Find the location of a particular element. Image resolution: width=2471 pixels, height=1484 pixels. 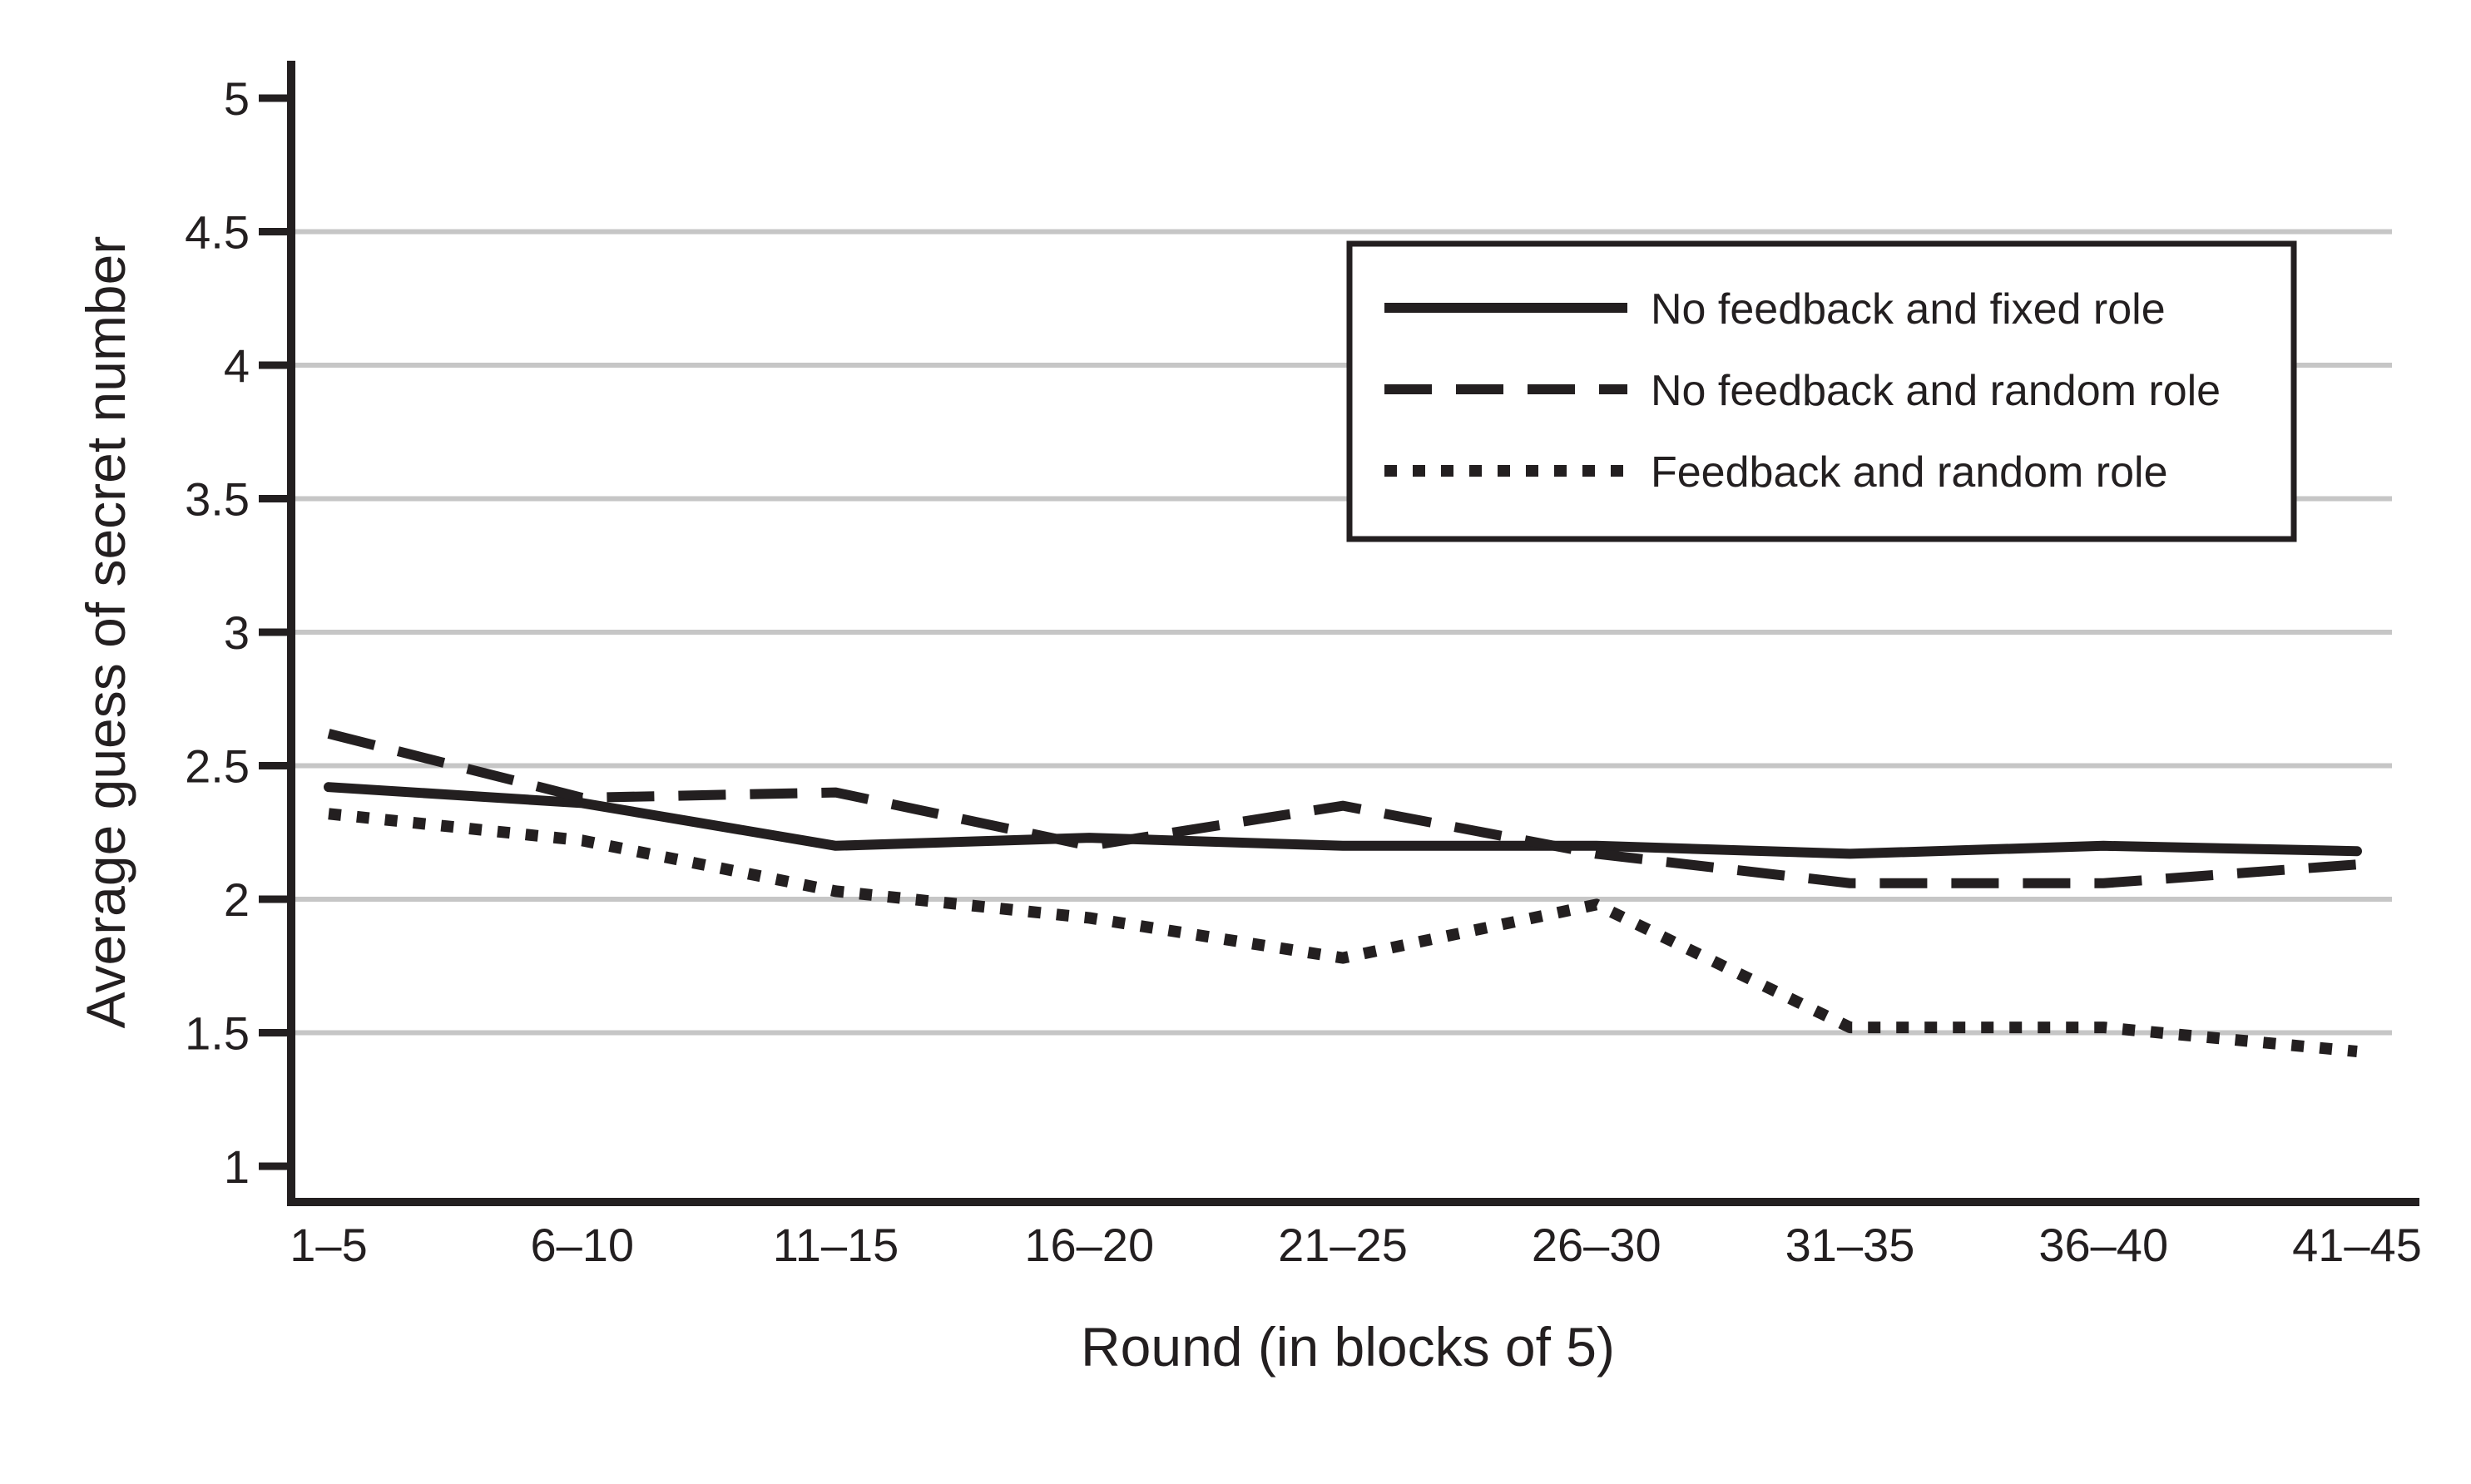

legend-label: No feedback and fixed role is located at coordinates (1908, 309).